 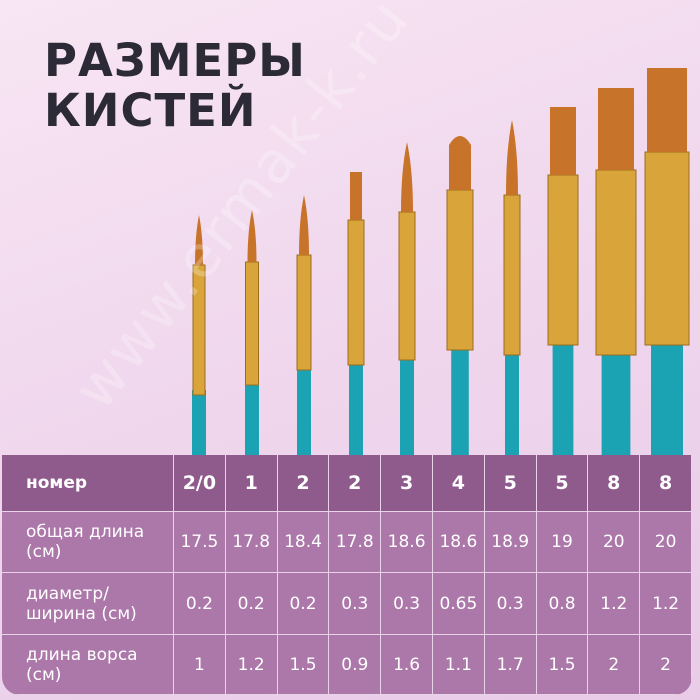 I want to click on page-title: РАЗМЕРЫ КИСТЕЙ, so click(x=175, y=86).